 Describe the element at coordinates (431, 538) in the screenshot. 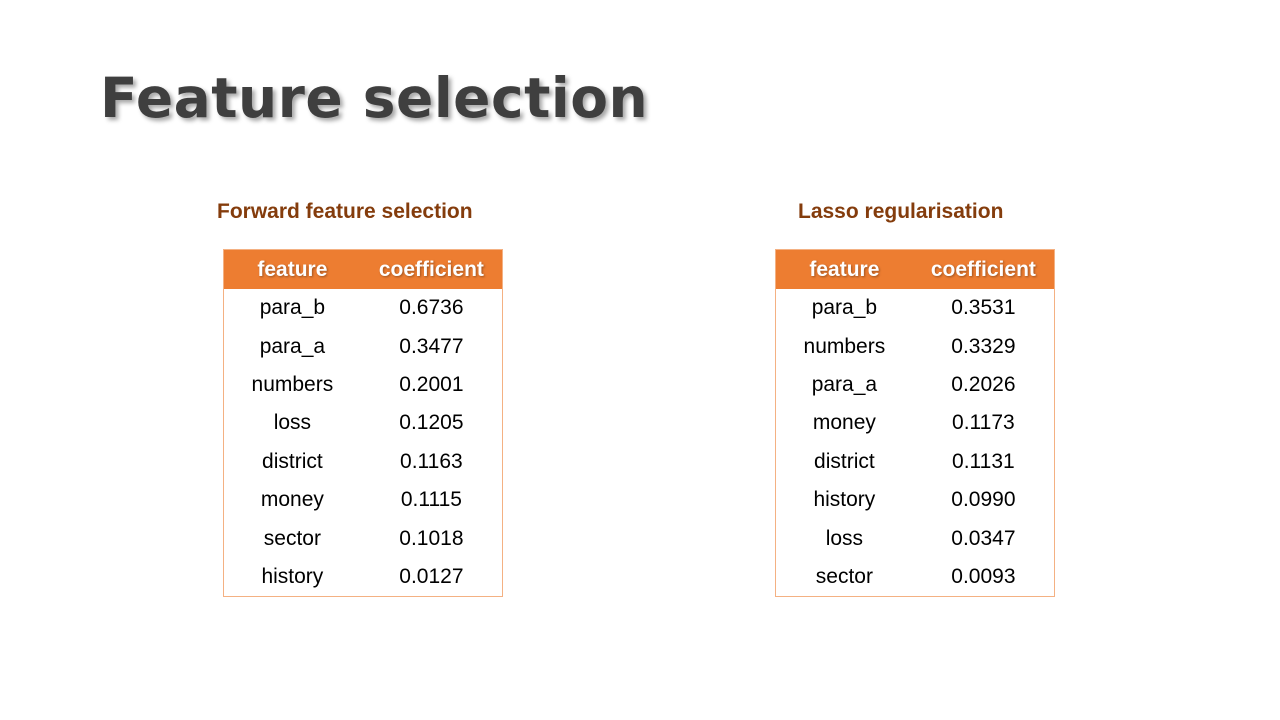

I see `coefficient-cell: 0.1018` at that location.